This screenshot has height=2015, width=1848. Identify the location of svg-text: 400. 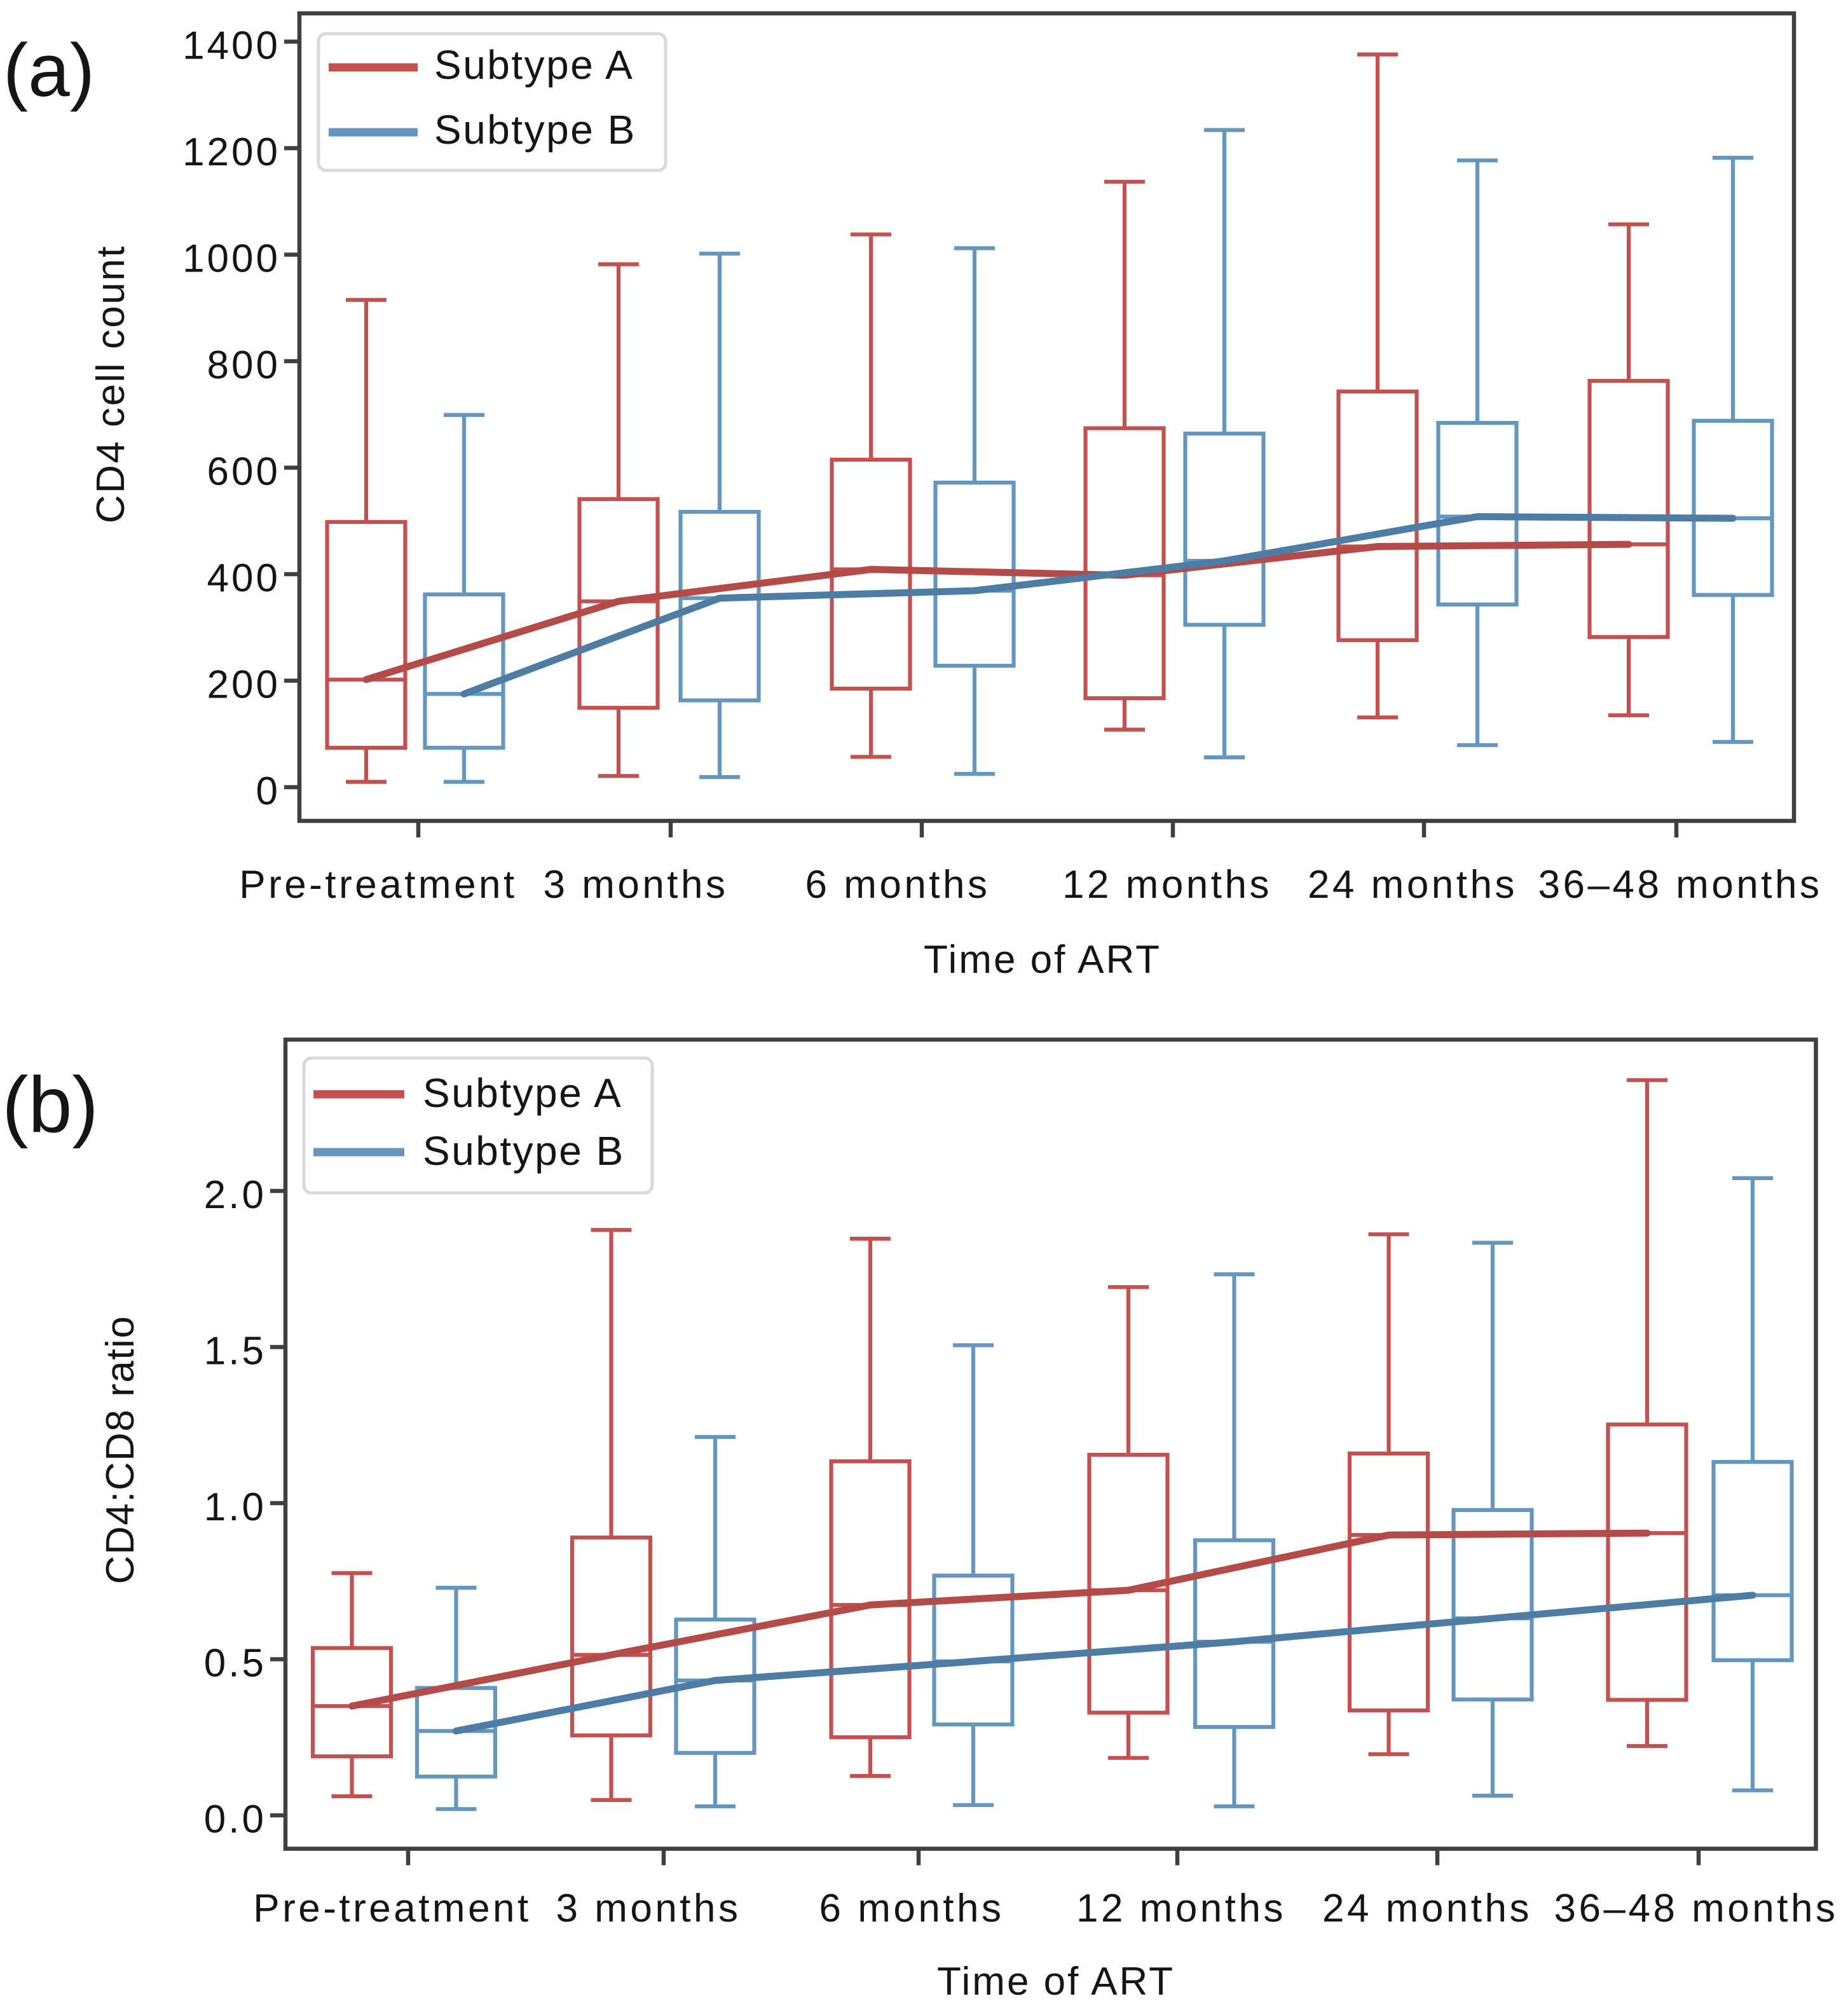
(244, 578).